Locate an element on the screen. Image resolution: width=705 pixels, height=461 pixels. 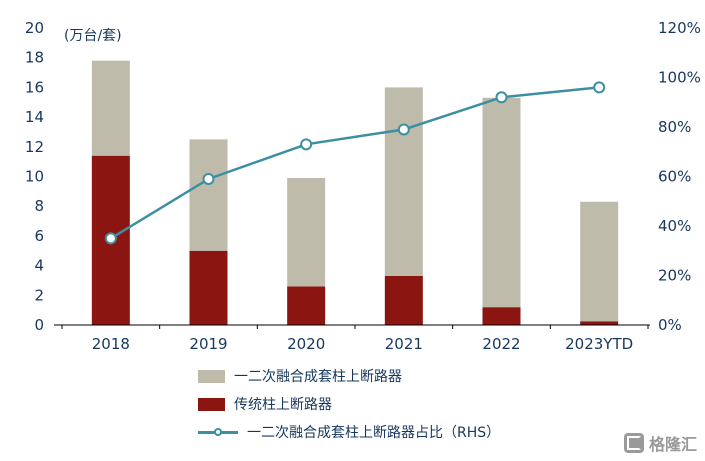
watermark-text: 格隆汇 is located at coordinates (672, 444).